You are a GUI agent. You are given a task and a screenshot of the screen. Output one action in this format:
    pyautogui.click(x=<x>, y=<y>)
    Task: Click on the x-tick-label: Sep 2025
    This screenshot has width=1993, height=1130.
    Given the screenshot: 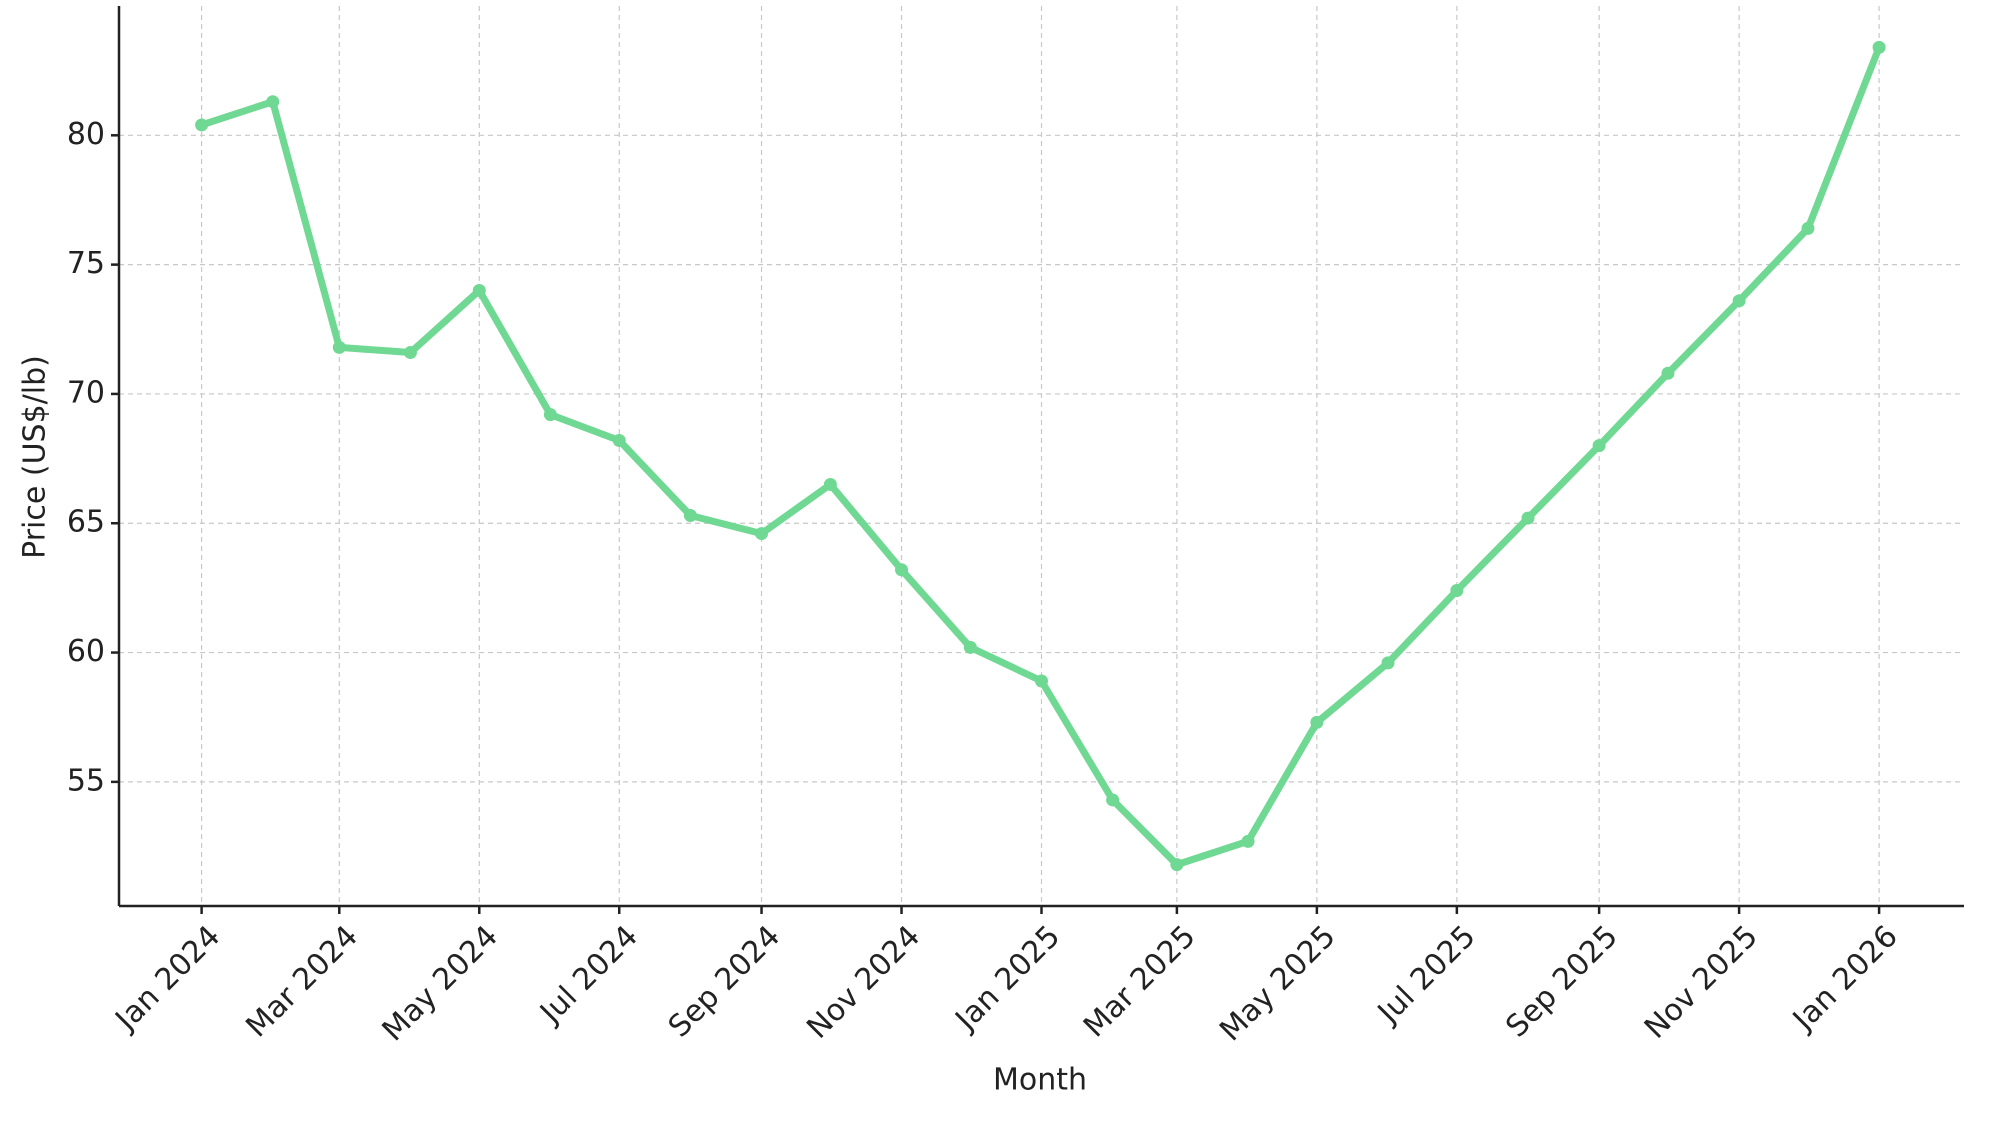 What is the action you would take?
    pyautogui.click(x=1561, y=981)
    